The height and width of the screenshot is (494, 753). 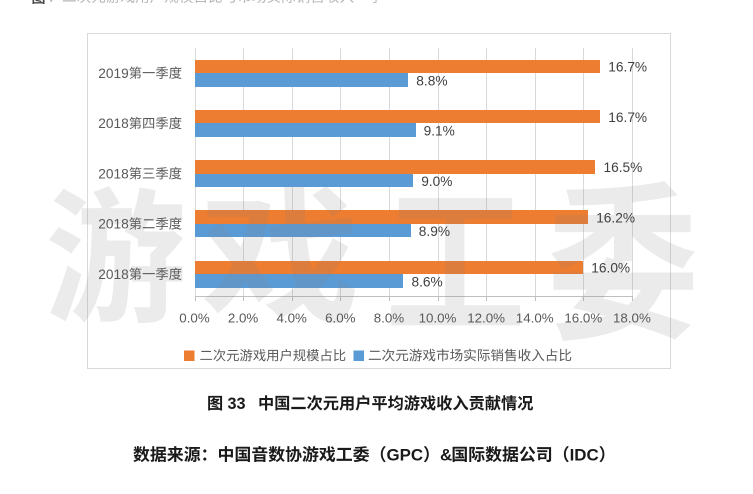 I want to click on svg-text: 2.0%, so click(x=243, y=318).